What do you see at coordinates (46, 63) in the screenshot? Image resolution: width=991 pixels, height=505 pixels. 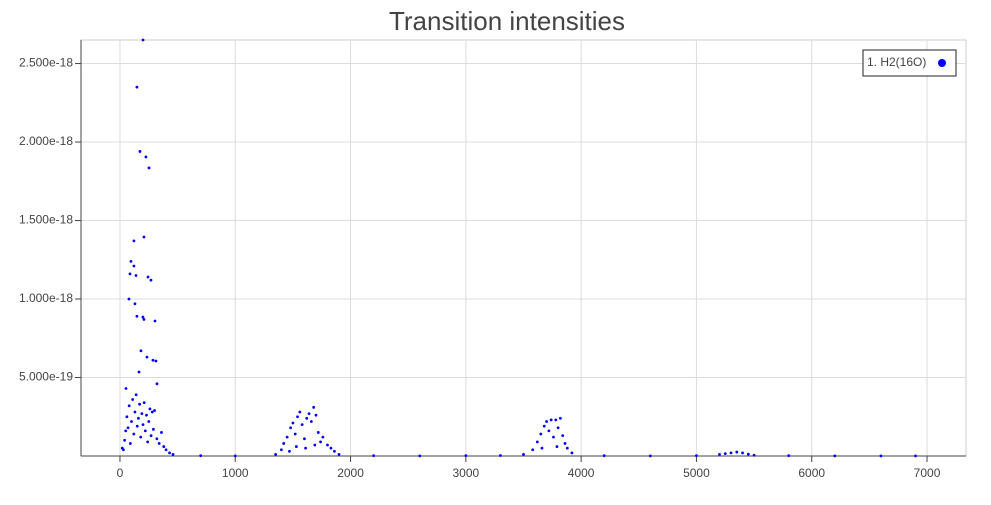 I see `y-tick-label: 2.500e-18` at bounding box center [46, 63].